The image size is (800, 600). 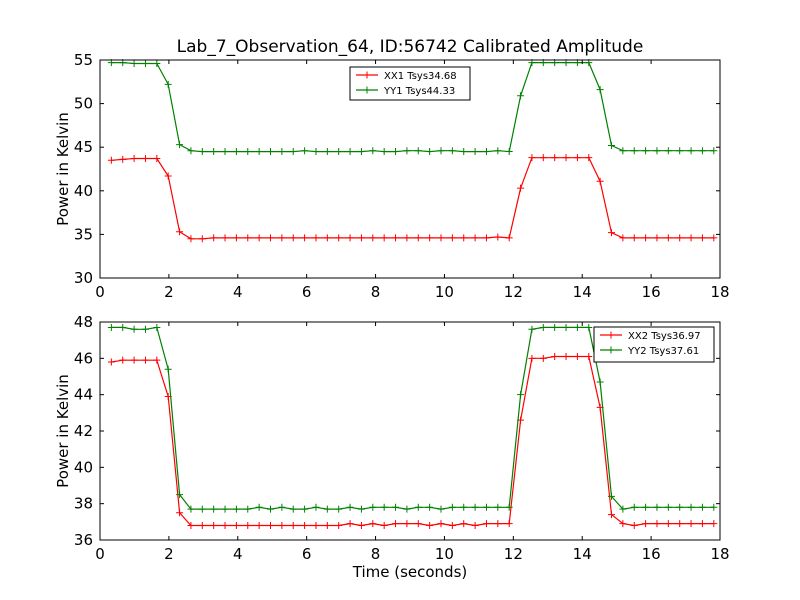 I want to click on panel1-x-tick-label: 14, so click(x=582, y=292).